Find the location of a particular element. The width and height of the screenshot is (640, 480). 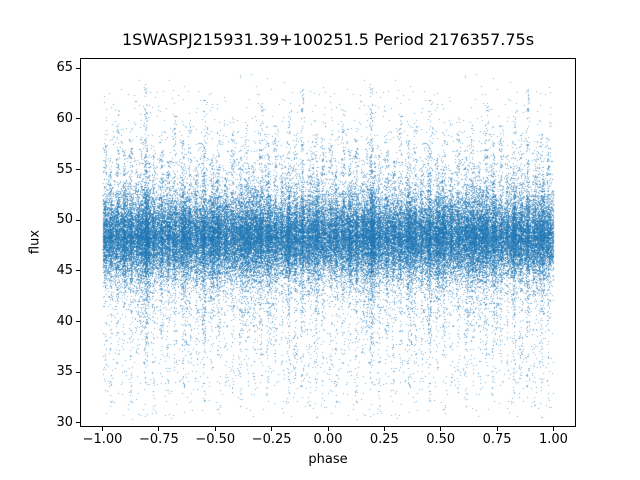

y-tick-label: 50 is located at coordinates (64, 220).